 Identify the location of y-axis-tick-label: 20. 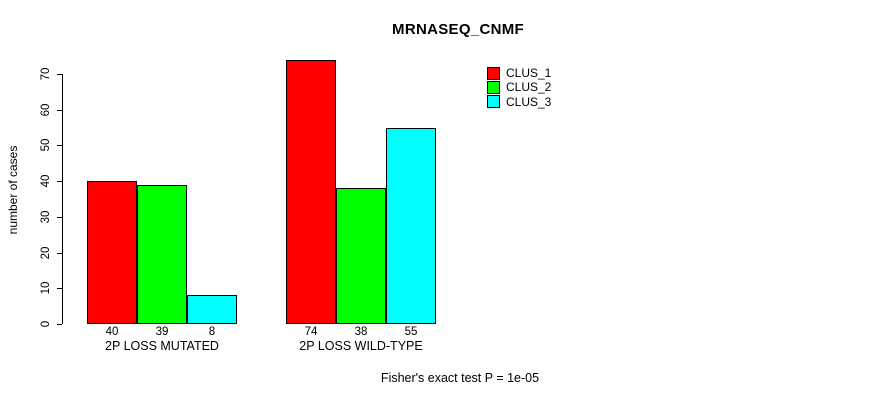
(46, 252).